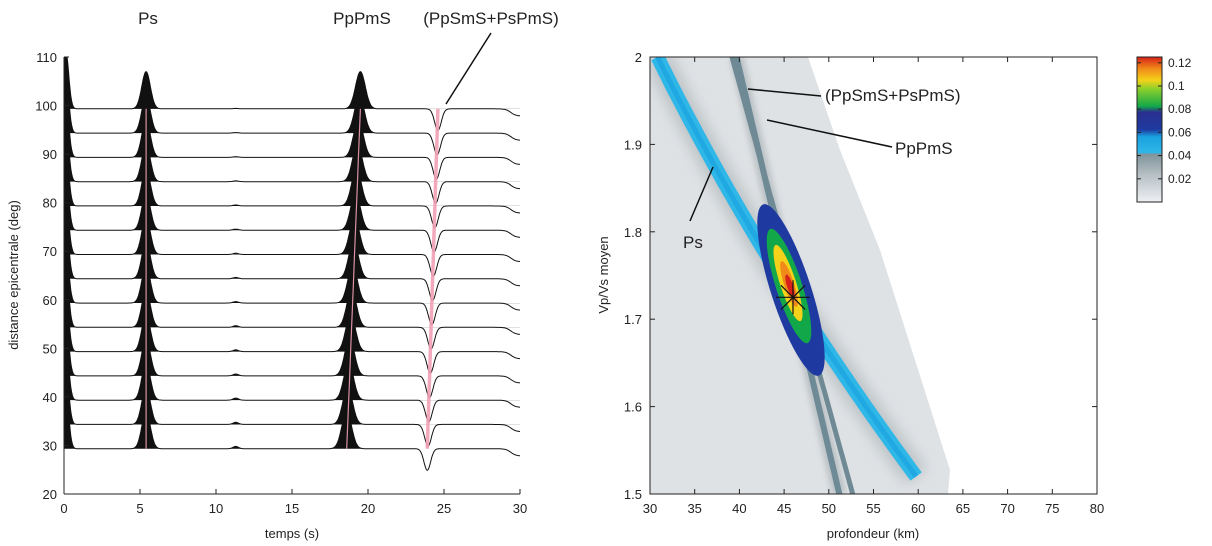  What do you see at coordinates (893, 95) in the screenshot?
I see `annotation-ppsms: (PpSmS+PsPmS)` at bounding box center [893, 95].